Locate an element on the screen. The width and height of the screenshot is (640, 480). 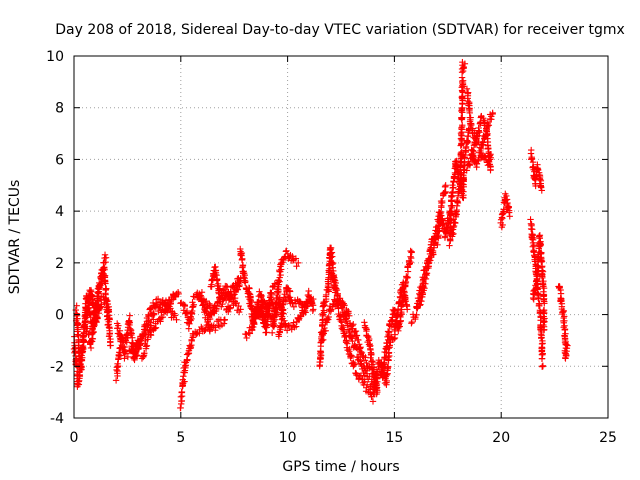
x-tick-label: 5 is located at coordinates (180, 438).